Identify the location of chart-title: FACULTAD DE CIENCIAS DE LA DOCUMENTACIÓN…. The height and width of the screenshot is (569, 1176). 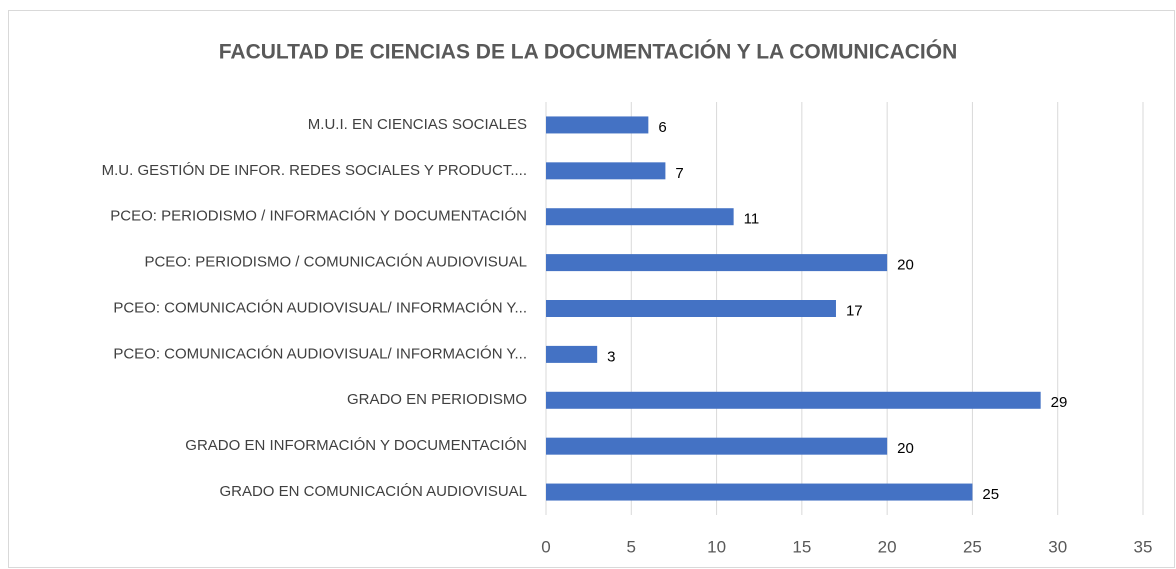
(588, 52).